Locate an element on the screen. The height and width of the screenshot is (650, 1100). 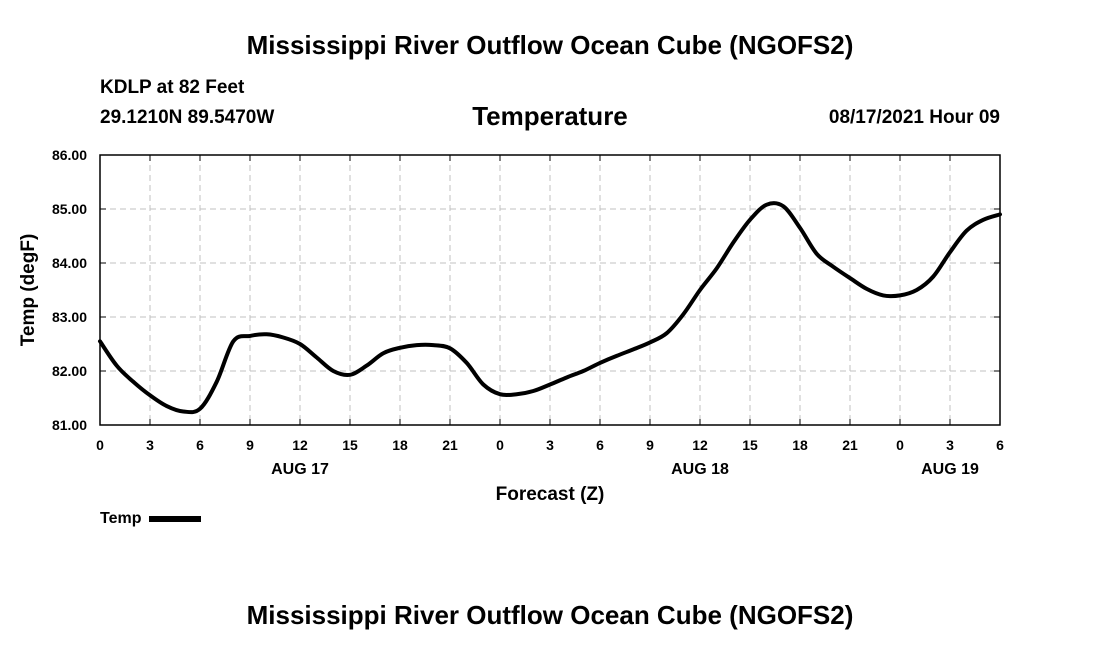
station-coordinates: 29.1210N 89.5470W is located at coordinates (187, 117).